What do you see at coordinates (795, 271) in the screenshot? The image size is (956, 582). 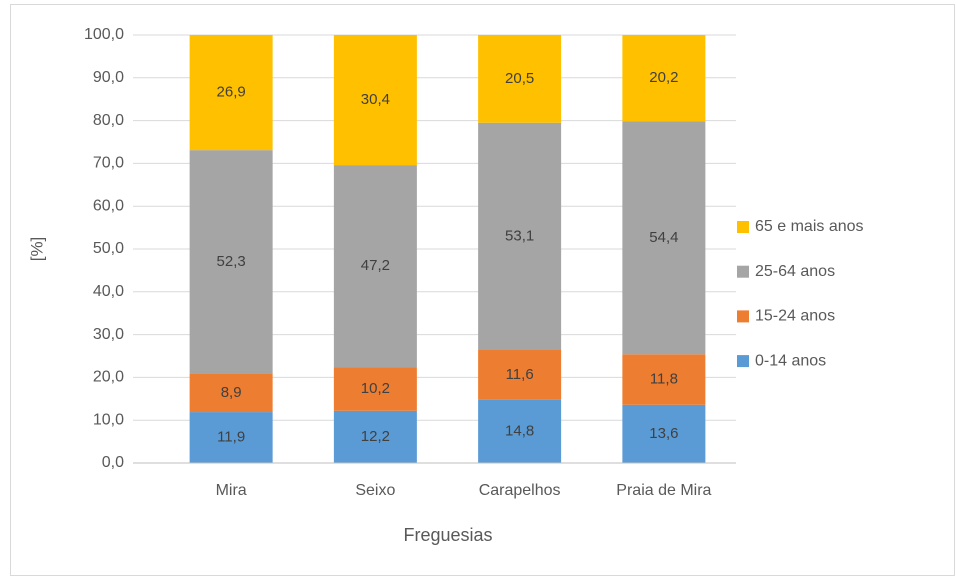 I see `legend-label: 25-64 anos` at bounding box center [795, 271].